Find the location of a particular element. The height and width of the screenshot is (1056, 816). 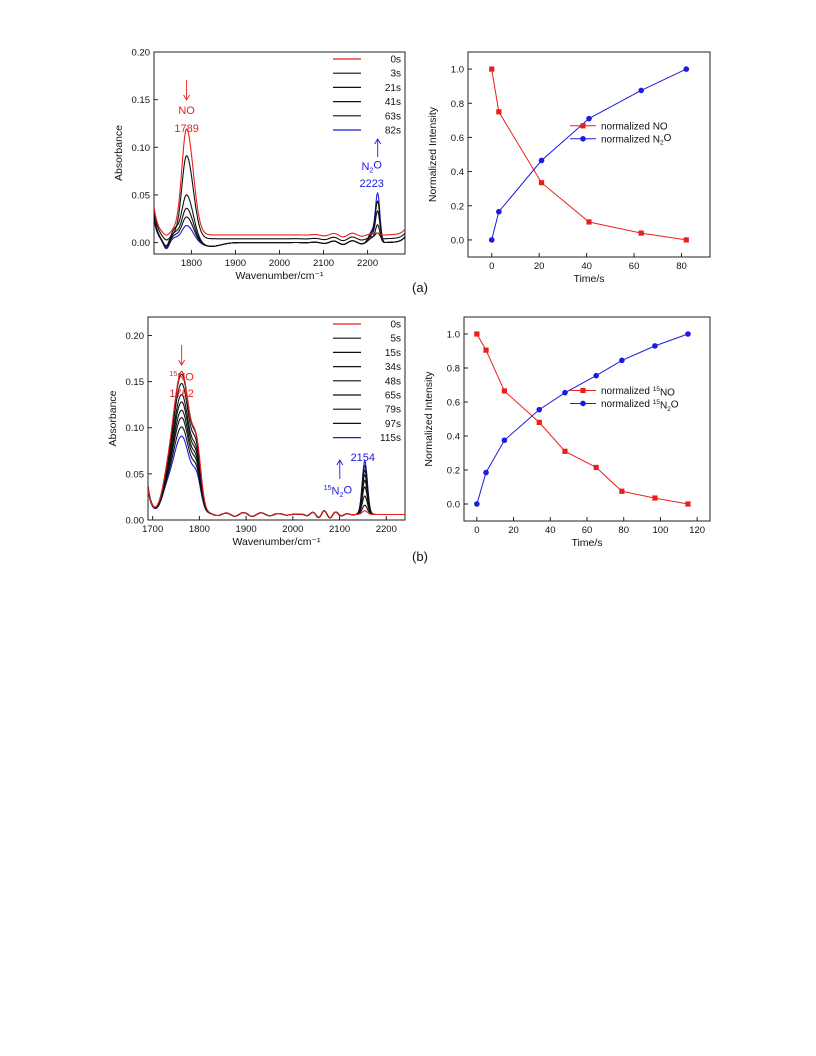

legend-label-63s: 63s is located at coordinates (393, 116).